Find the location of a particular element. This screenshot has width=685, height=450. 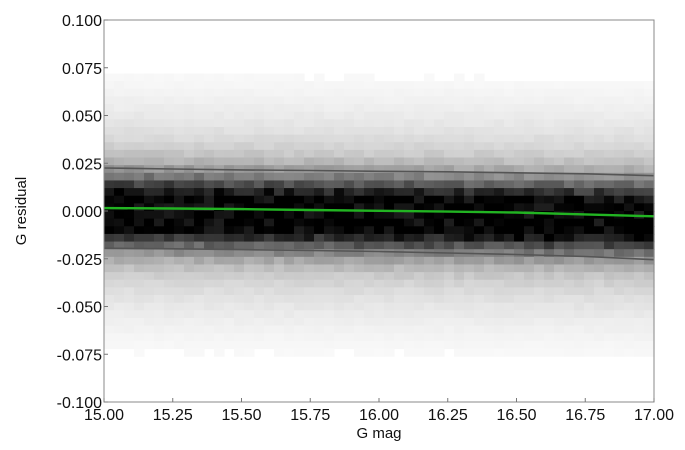

x-tick-label: 15.50 is located at coordinates (241, 415).